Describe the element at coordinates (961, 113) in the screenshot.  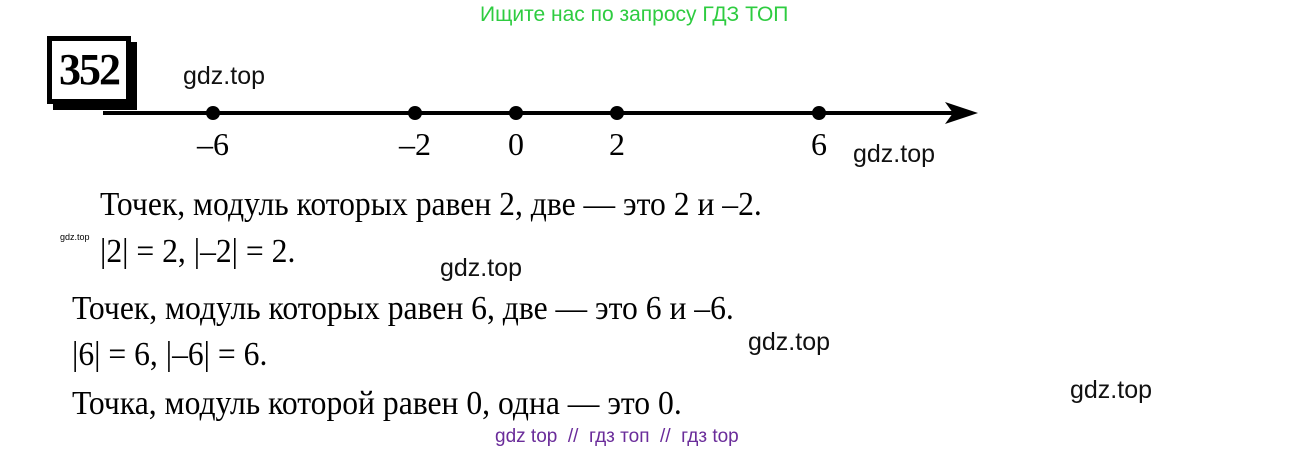
I see `arrow-head-icon` at that location.